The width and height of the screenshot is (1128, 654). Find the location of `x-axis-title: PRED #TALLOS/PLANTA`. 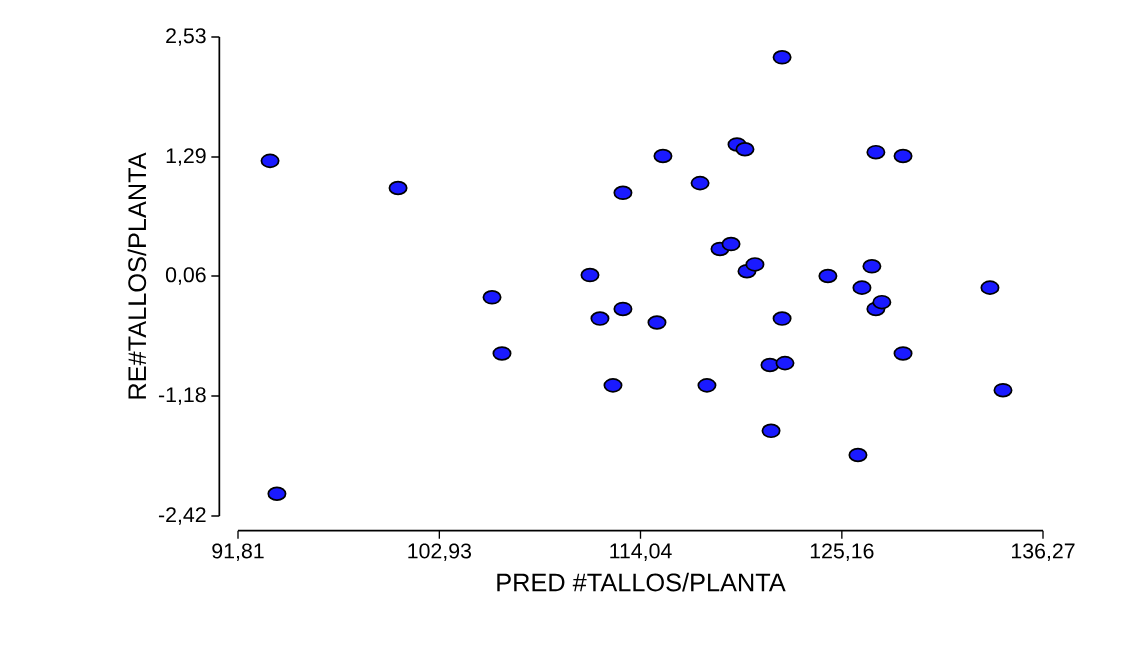

x-axis-title: PRED #TALLOS/PLANTA is located at coordinates (641, 582).